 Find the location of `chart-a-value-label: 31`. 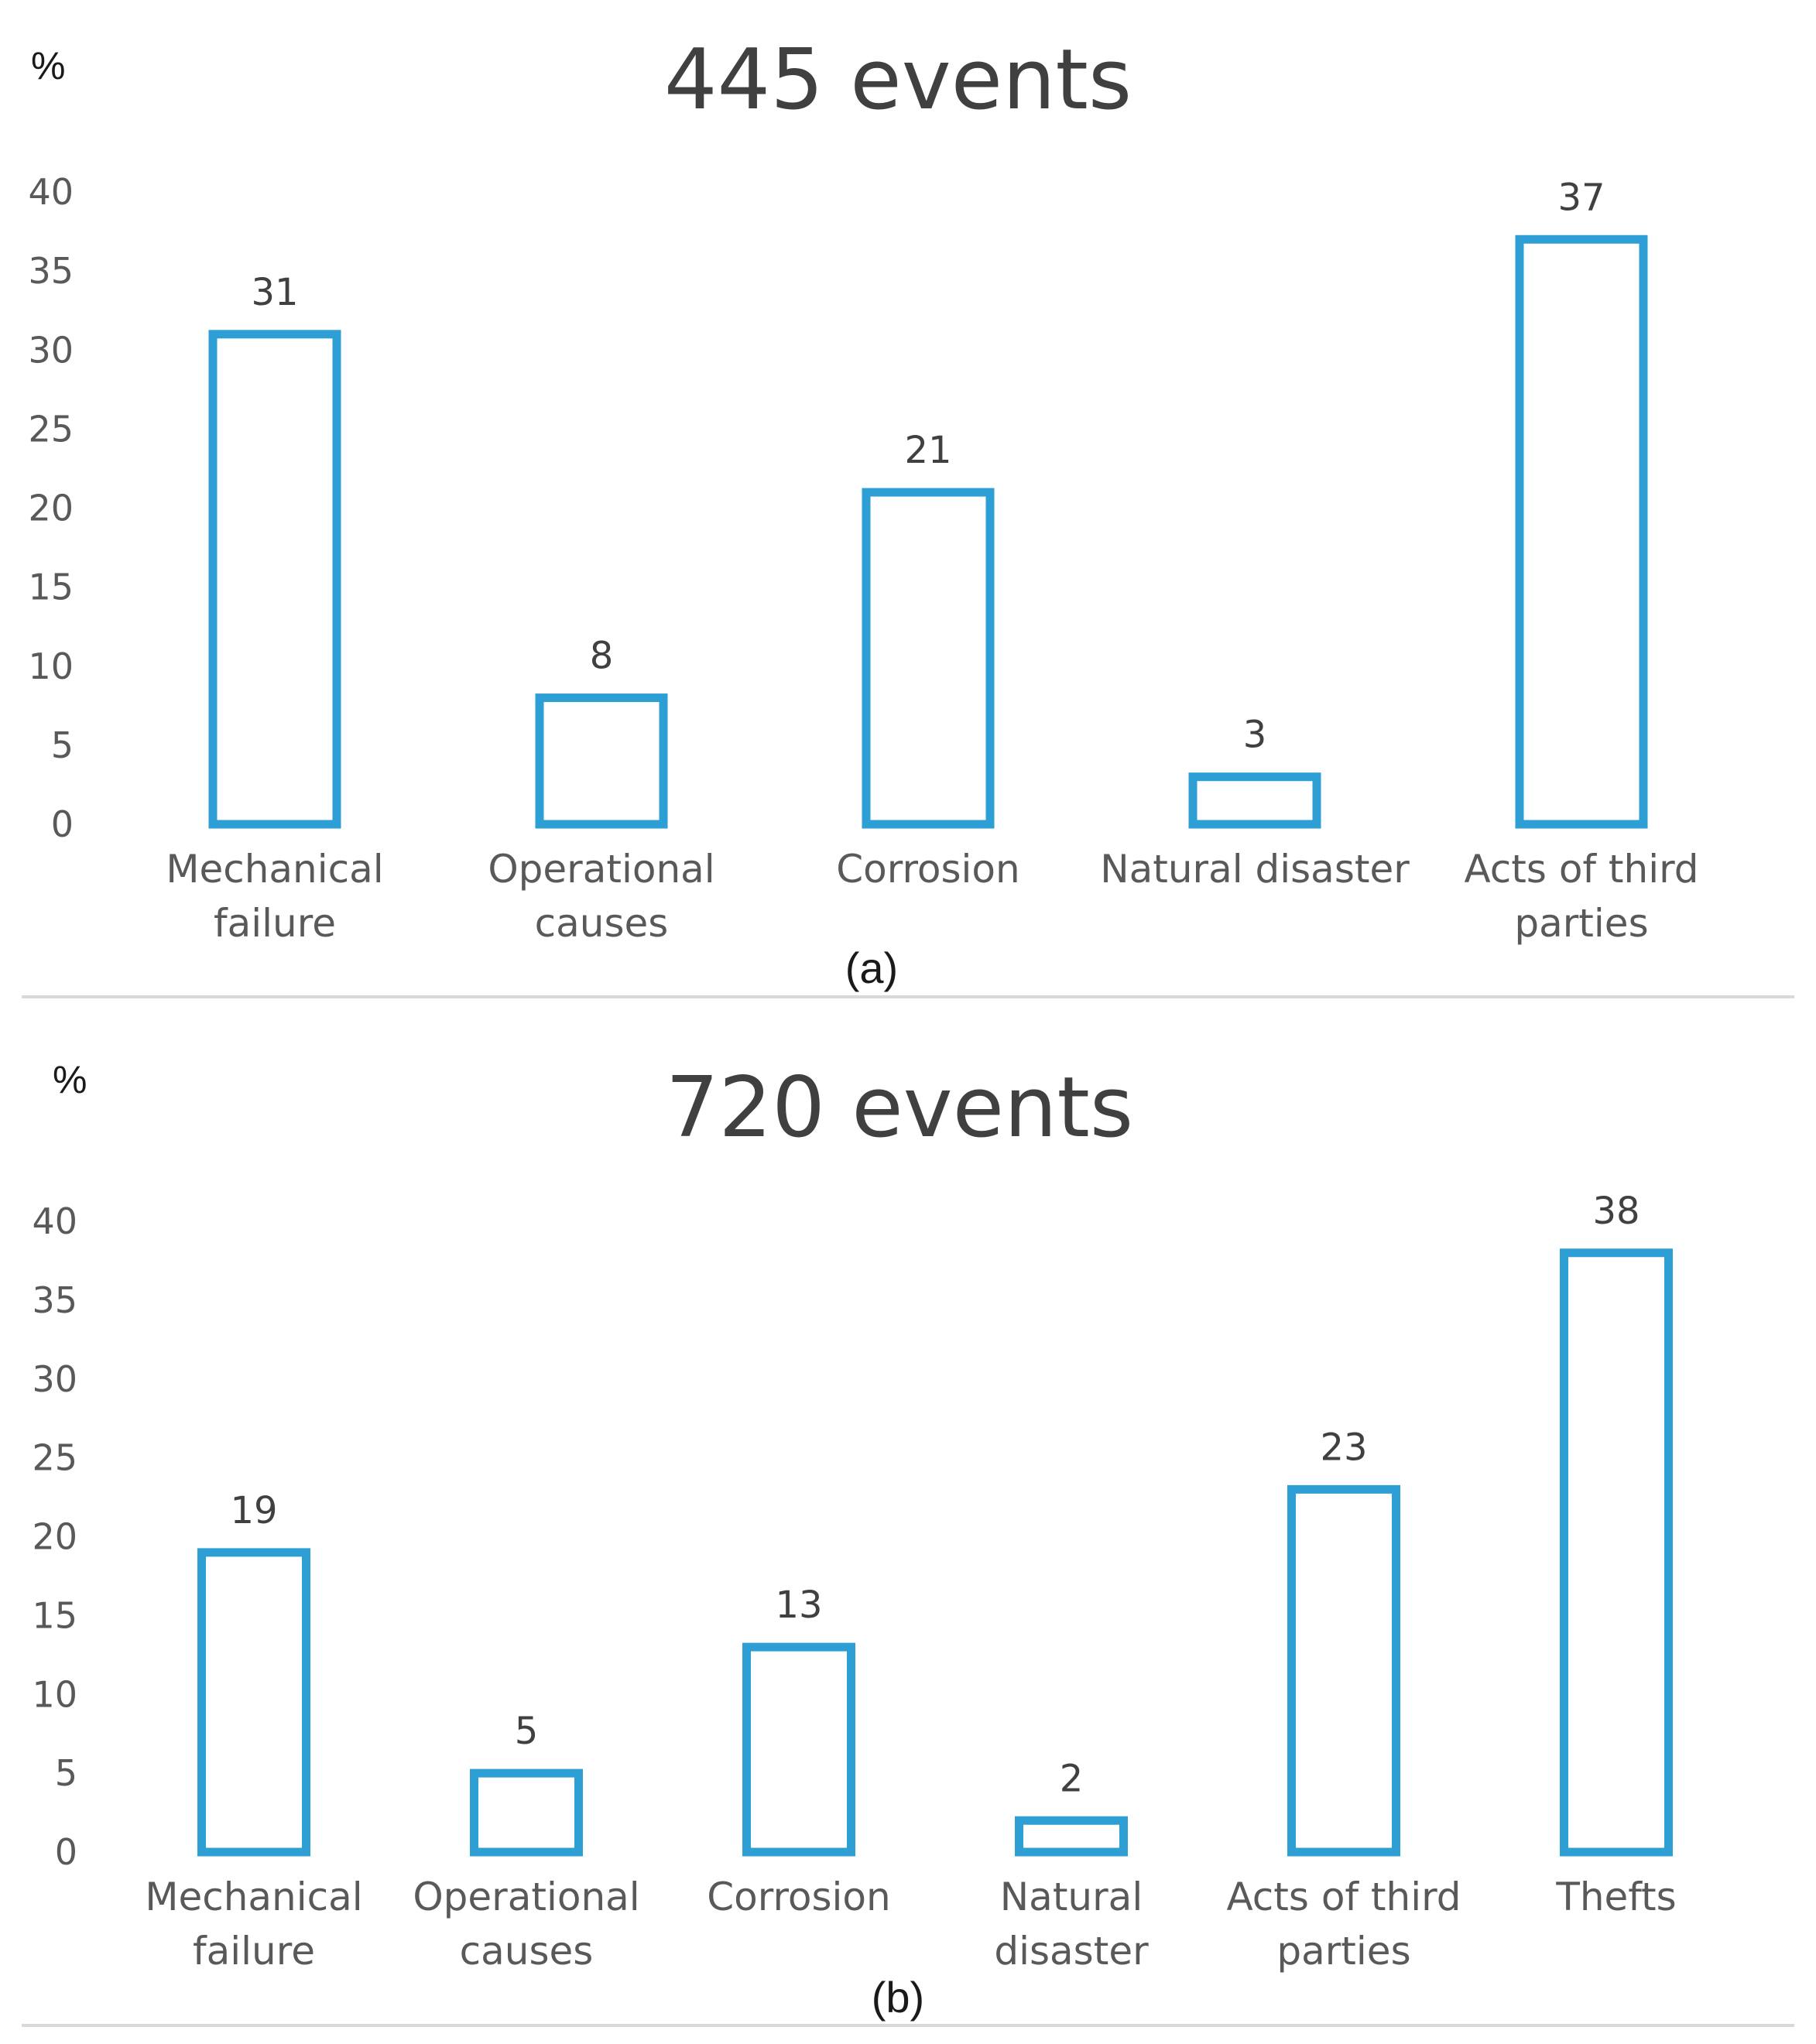

chart-a-value-label: 31 is located at coordinates (274, 292).